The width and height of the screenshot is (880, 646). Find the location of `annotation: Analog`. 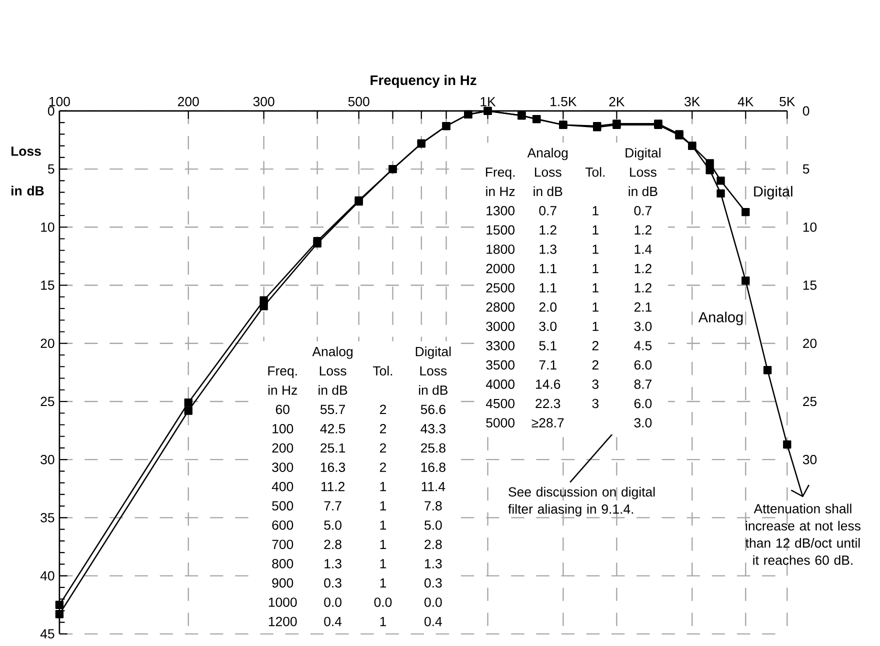

annotation: Analog is located at coordinates (332, 352).